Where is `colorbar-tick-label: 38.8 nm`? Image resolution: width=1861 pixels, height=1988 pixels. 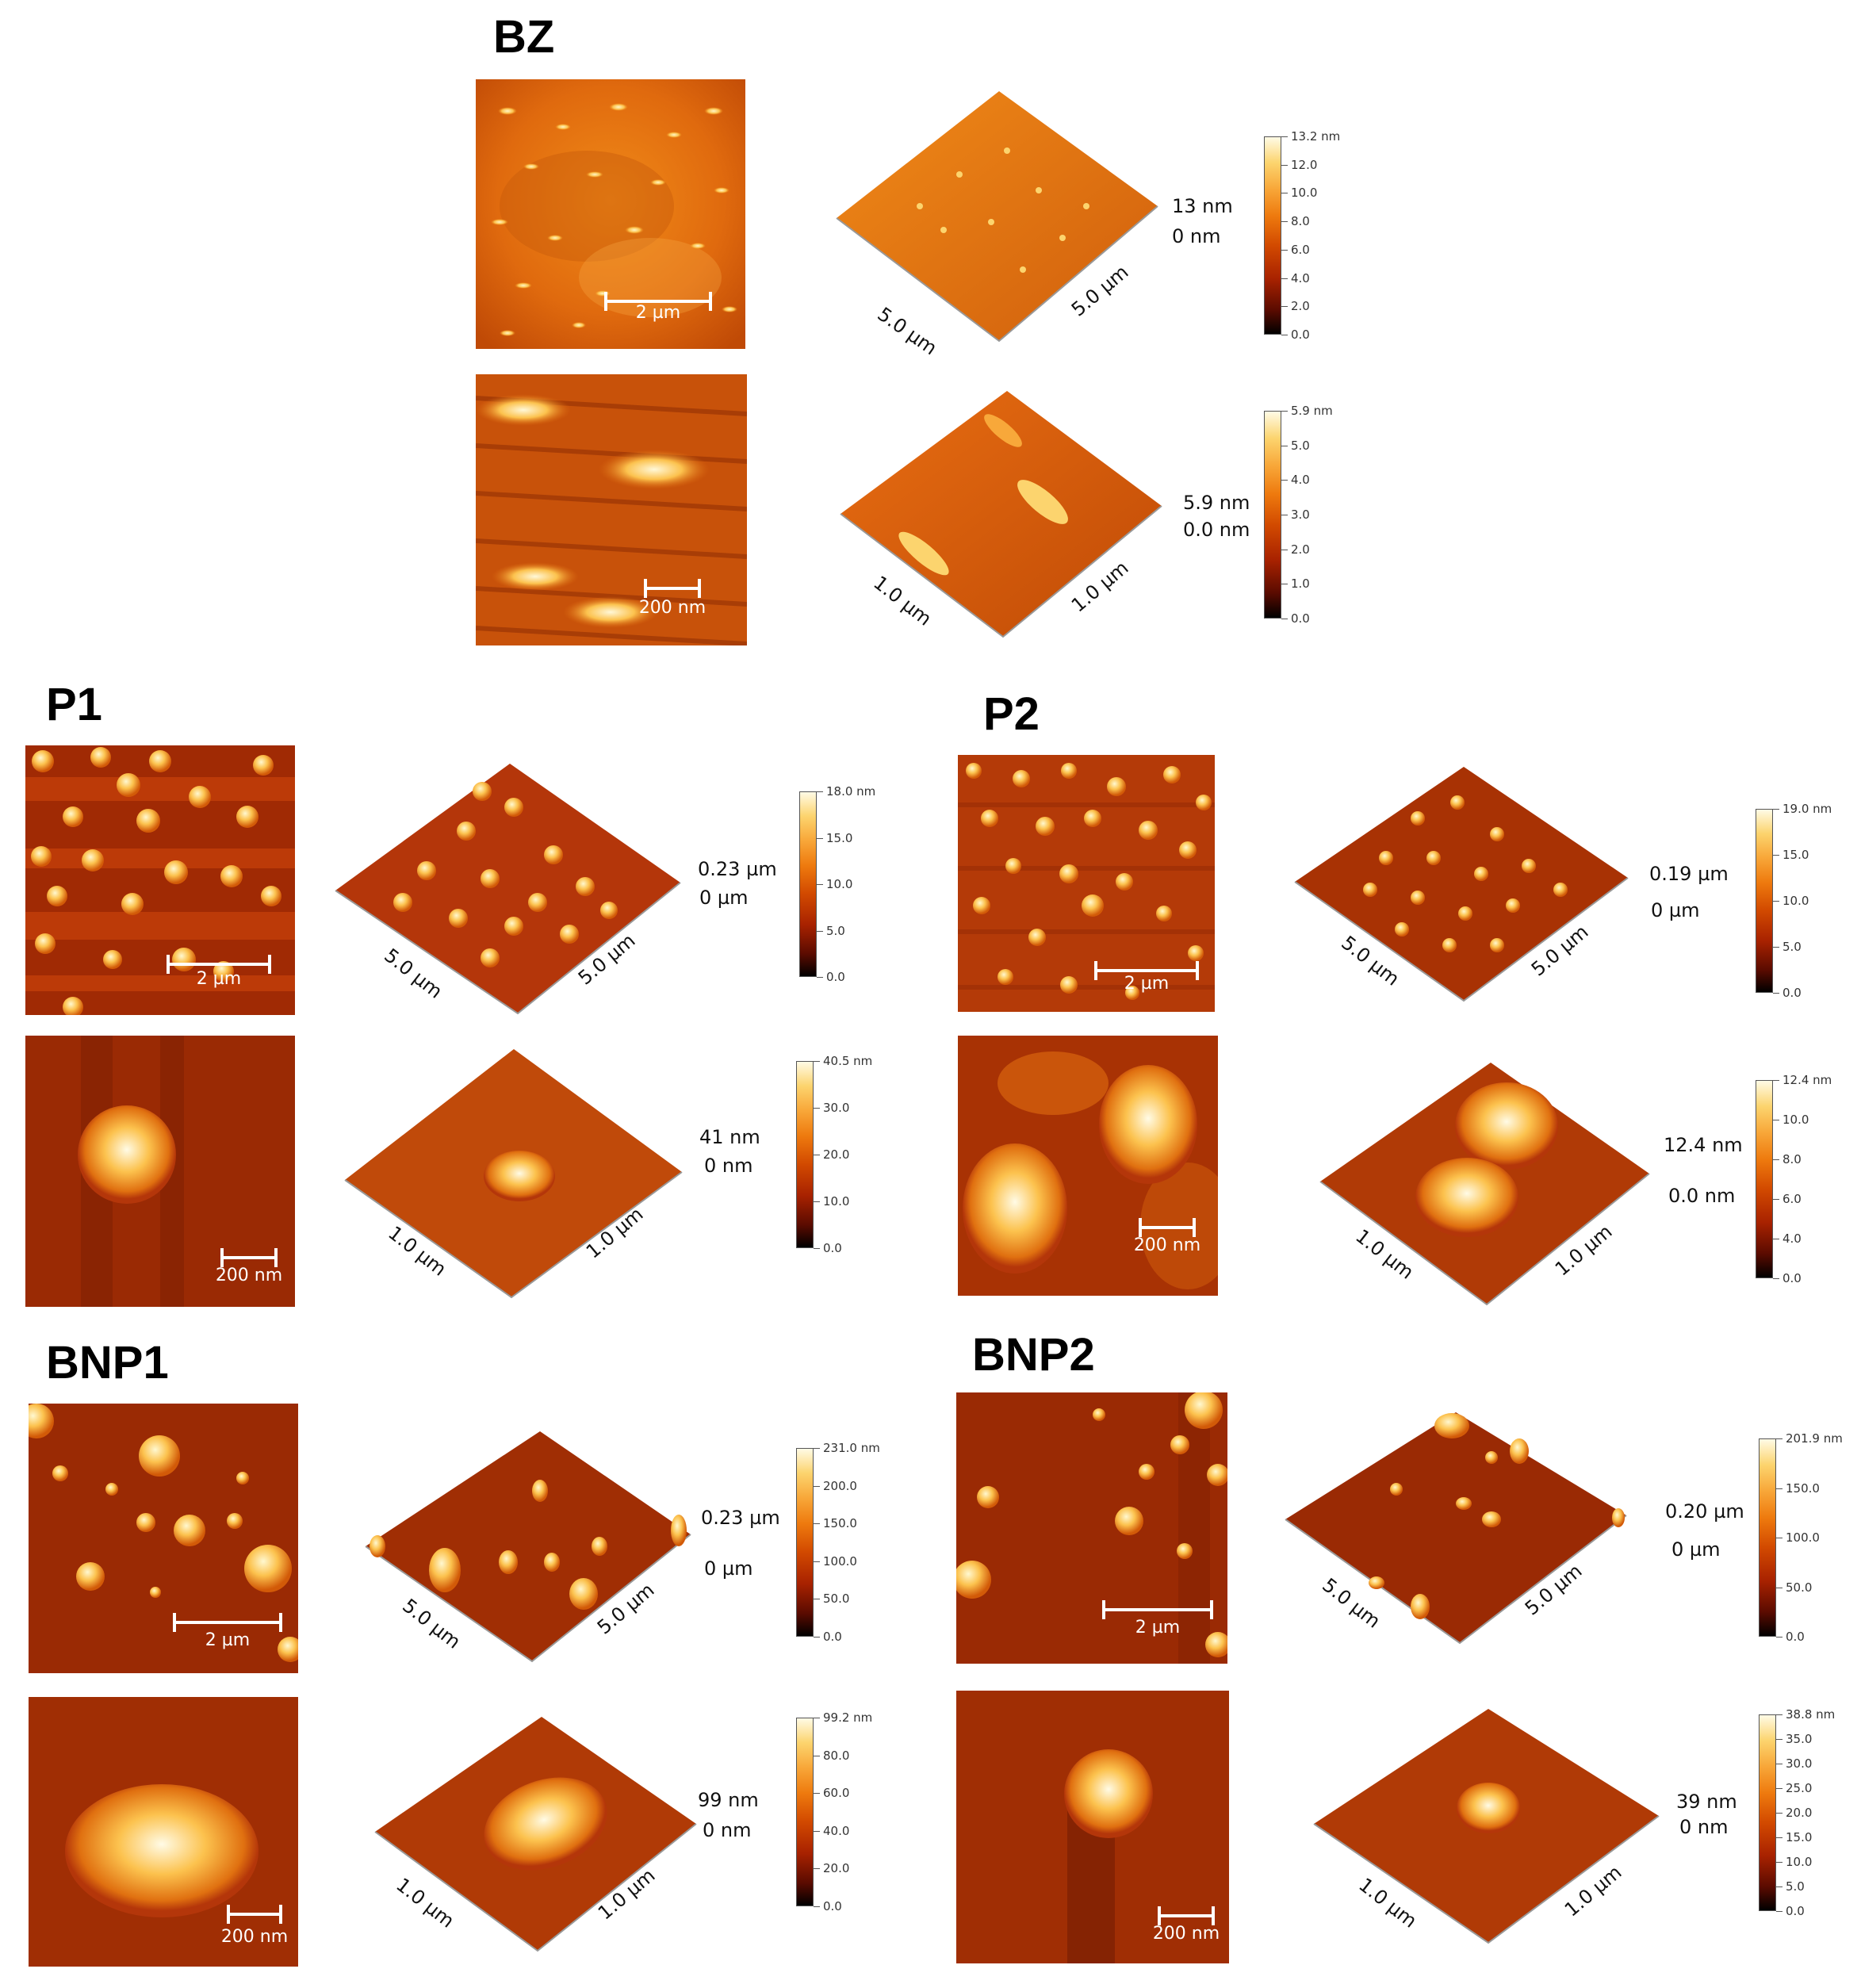 colorbar-tick-label: 38.8 nm is located at coordinates (1811, 1714).